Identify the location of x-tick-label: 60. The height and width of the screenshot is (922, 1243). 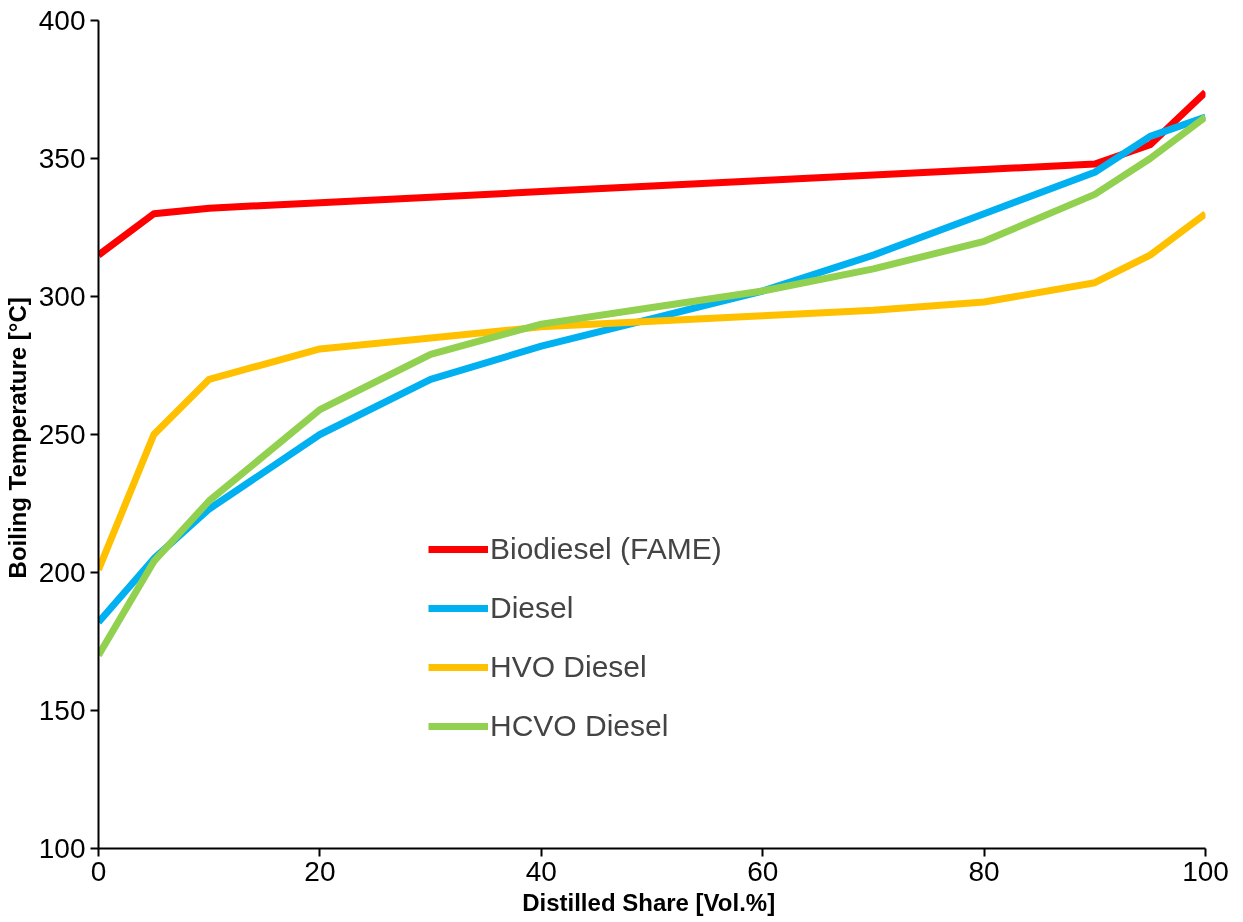
(763, 871).